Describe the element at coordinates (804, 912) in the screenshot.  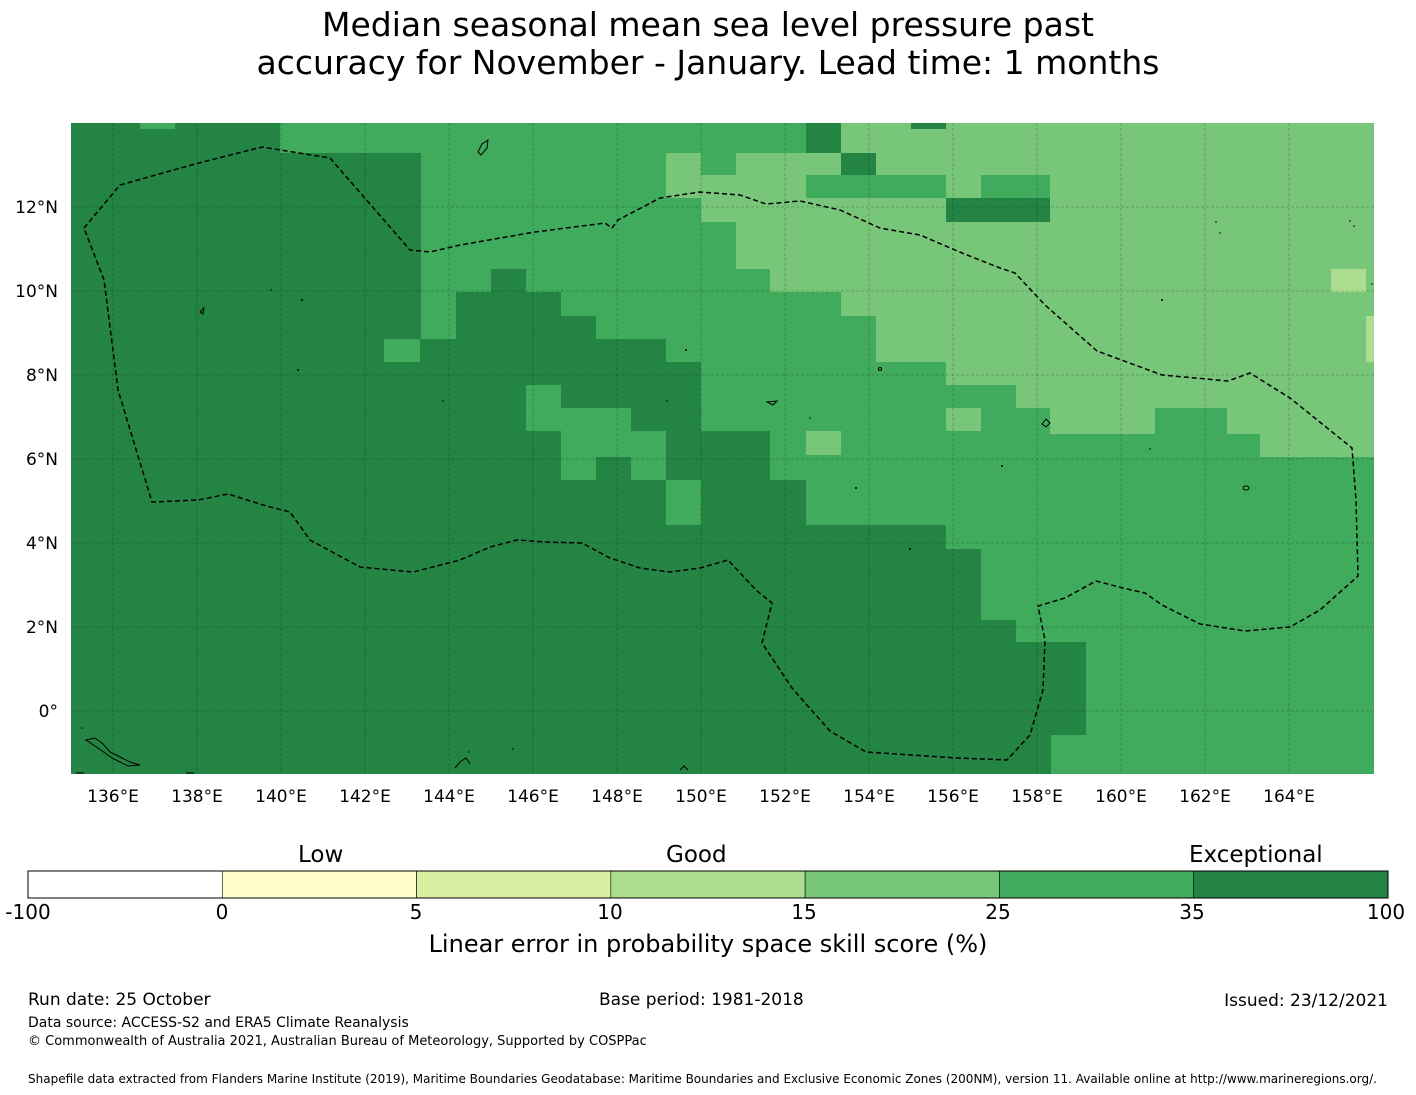
I see `colorbar-tick: 15` at that location.